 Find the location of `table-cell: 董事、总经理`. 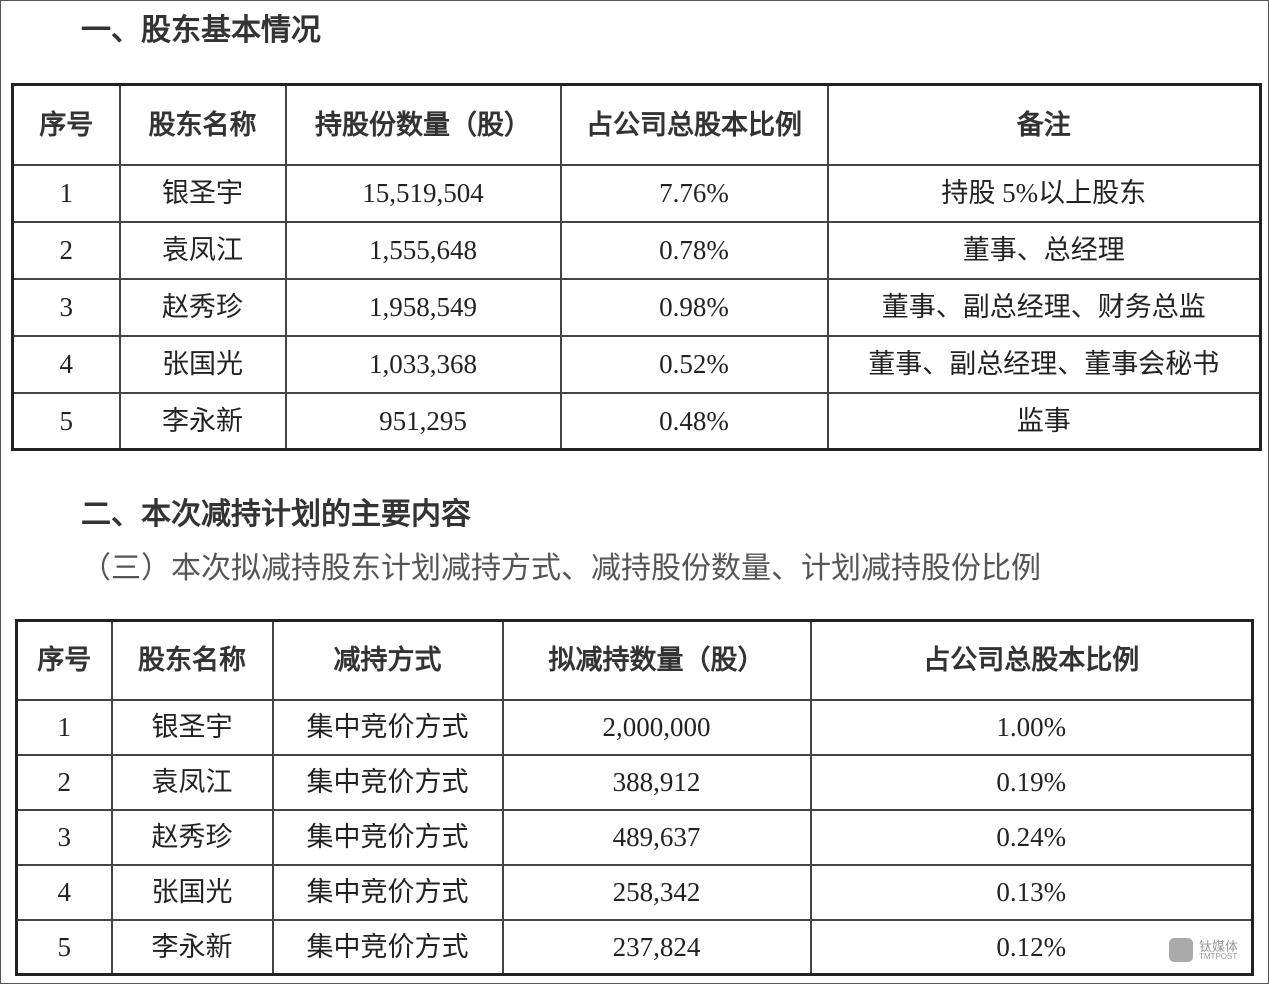

table-cell: 董事、总经理 is located at coordinates (1044, 250).